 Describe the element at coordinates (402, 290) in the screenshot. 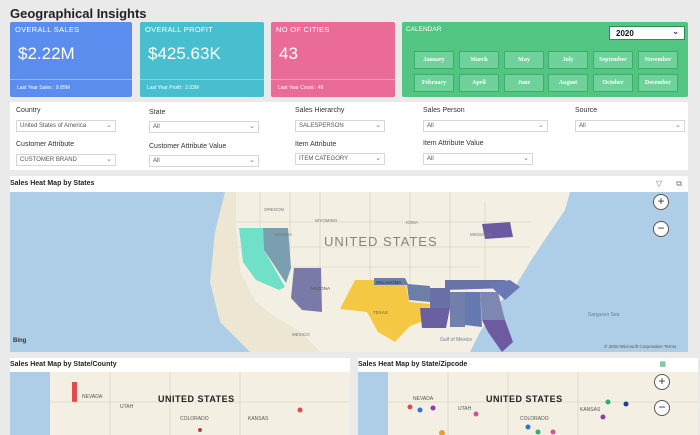

I see `state-oklahoma` at that location.